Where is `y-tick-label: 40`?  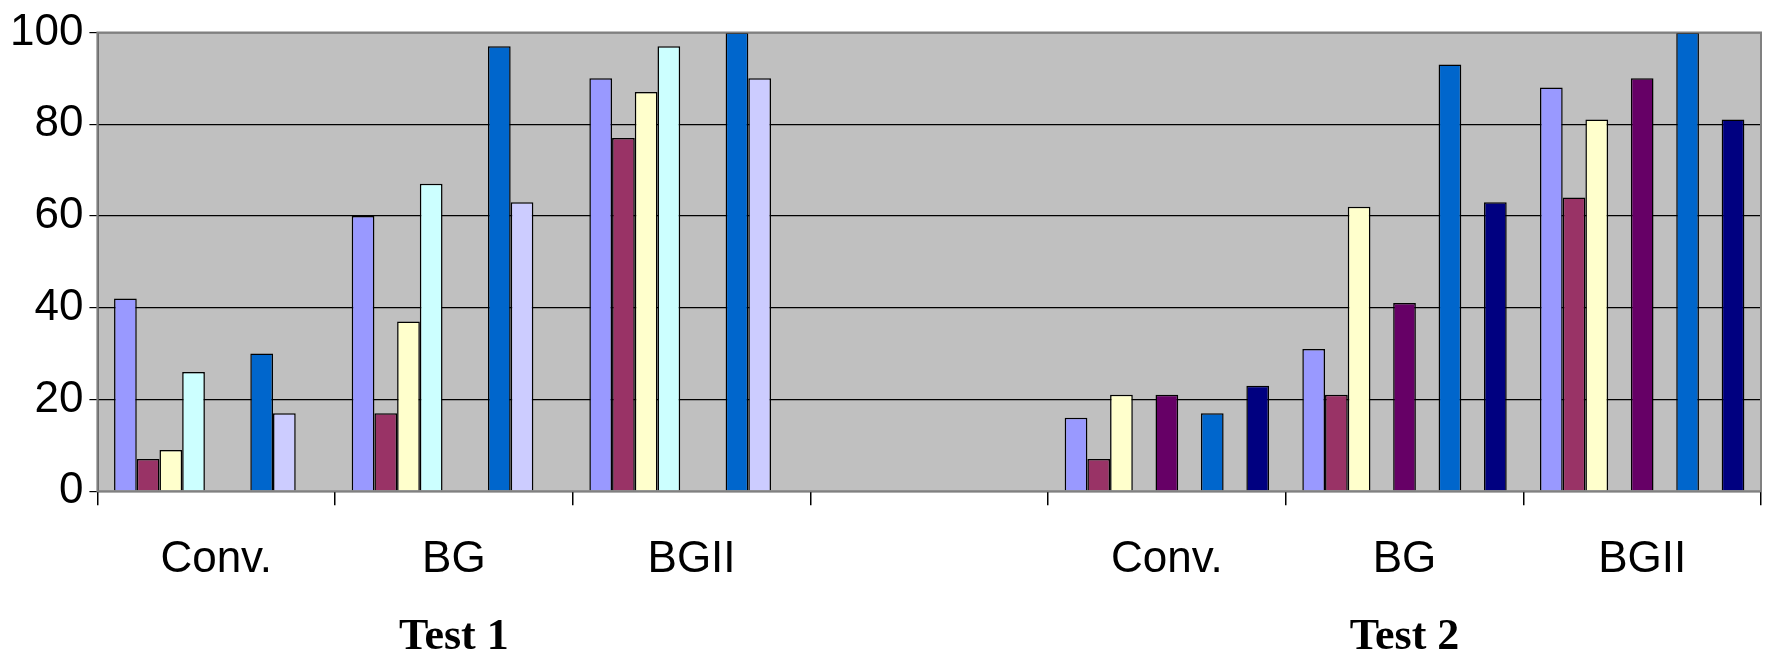
y-tick-label: 40 is located at coordinates (59, 304).